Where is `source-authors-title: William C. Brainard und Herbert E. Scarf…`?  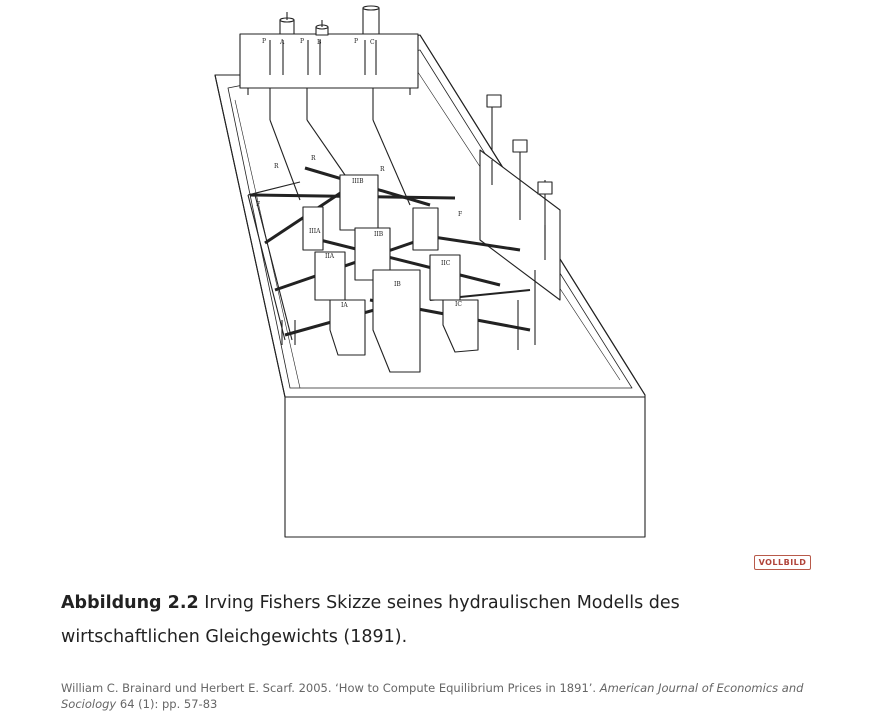
source-authors-title: William C. Brainard und Herbert E. Scarf… is located at coordinates (330, 688).